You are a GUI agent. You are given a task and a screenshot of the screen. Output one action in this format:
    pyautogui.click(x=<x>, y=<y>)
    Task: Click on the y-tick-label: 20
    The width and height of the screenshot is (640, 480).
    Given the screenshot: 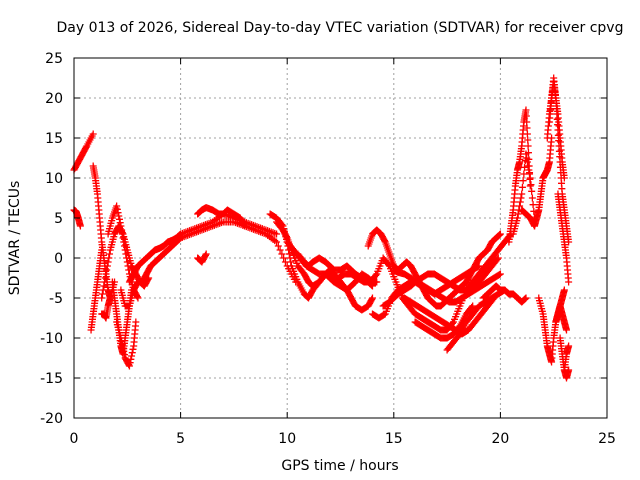 What is the action you would take?
    pyautogui.click(x=54, y=99)
    